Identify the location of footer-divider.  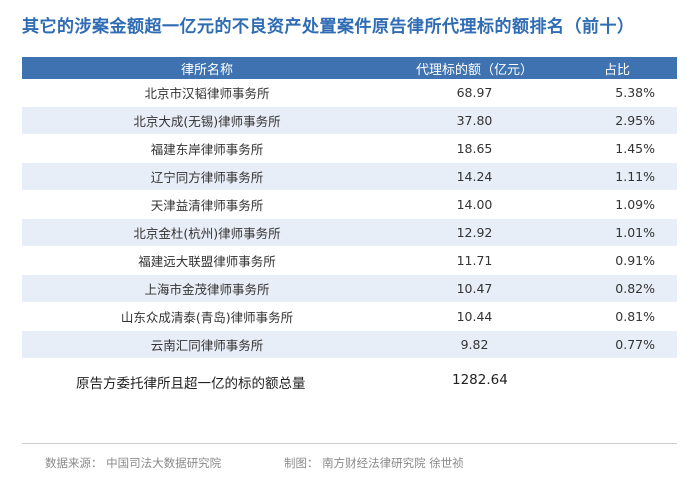
(349, 443).